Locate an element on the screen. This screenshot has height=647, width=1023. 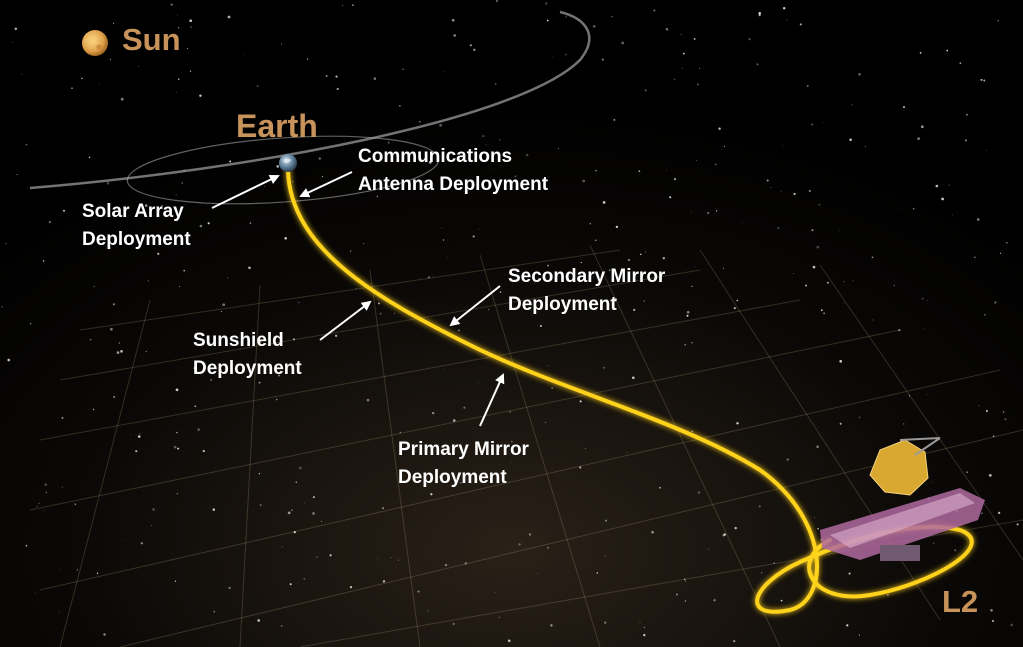
label-line: Deployment is located at coordinates (452, 477).